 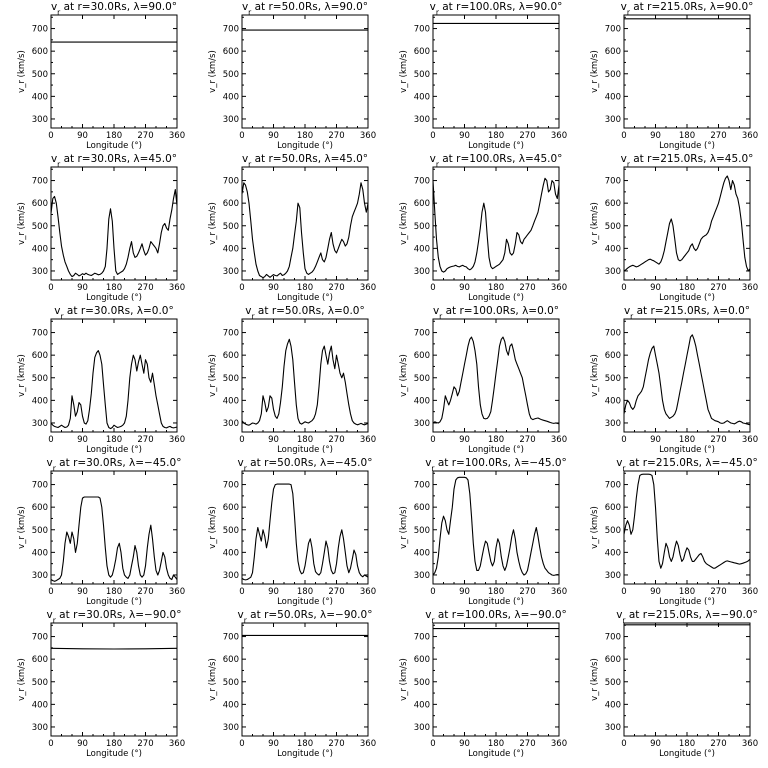 I want to click on title-text: at r=215.0Rs, λ=−45.0°, so click(x=692, y=463).